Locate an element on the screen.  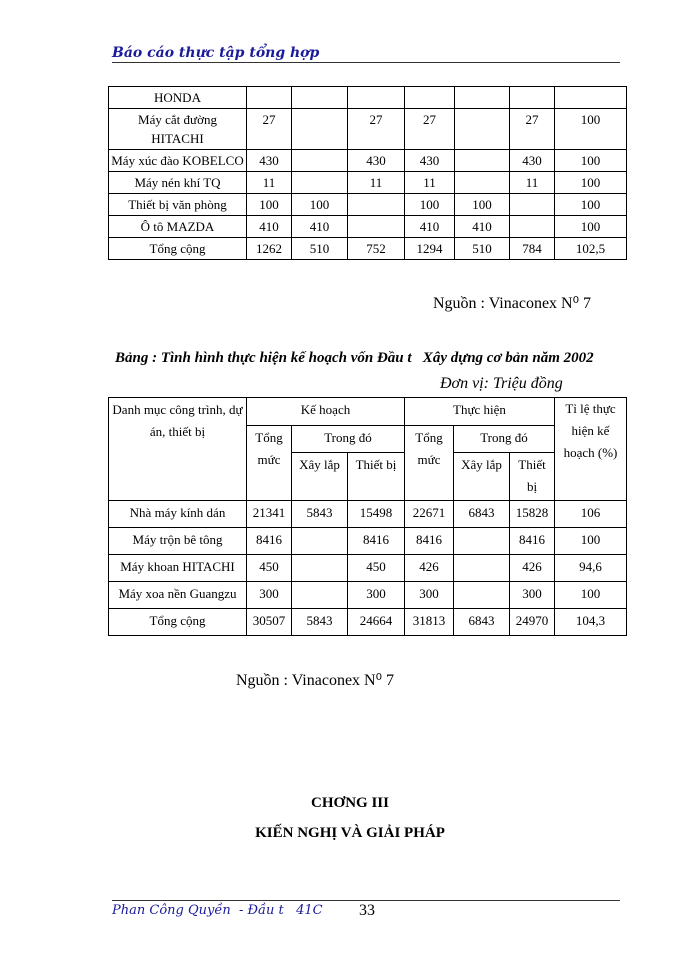
table-cell: 1294 is located at coordinates (429, 248).